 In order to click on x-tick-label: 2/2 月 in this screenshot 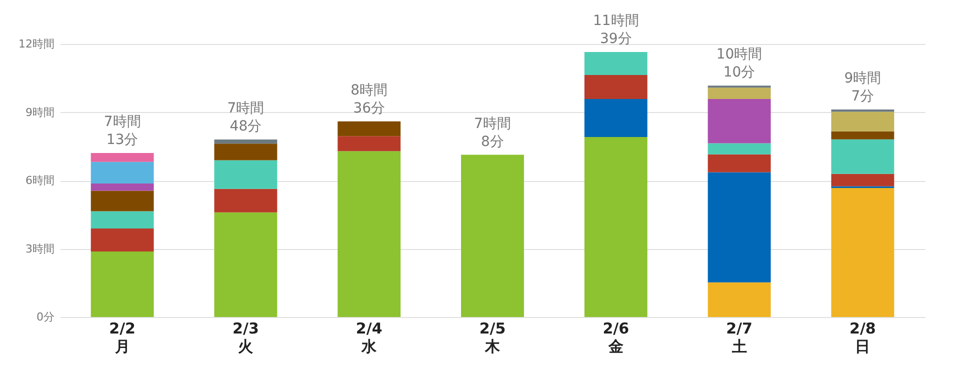, I will do `click(122, 338)`.